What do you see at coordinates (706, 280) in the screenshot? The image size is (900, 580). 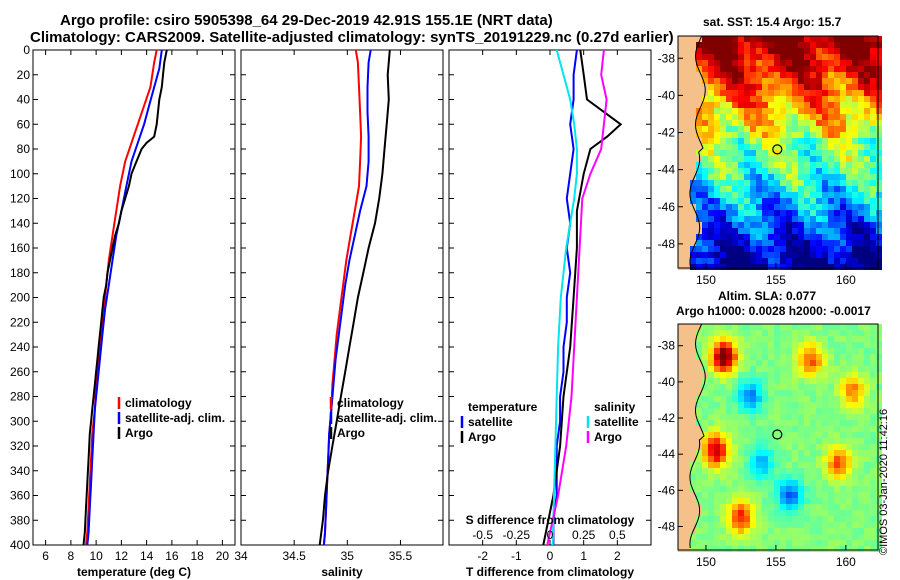 I see `map-lon-label: 150` at bounding box center [706, 280].